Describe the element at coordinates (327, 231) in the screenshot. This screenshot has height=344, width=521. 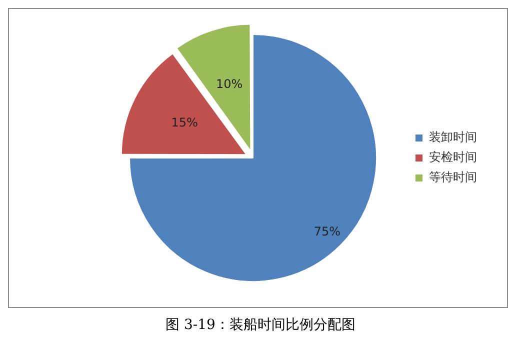
I see `data-label: 75%` at that location.